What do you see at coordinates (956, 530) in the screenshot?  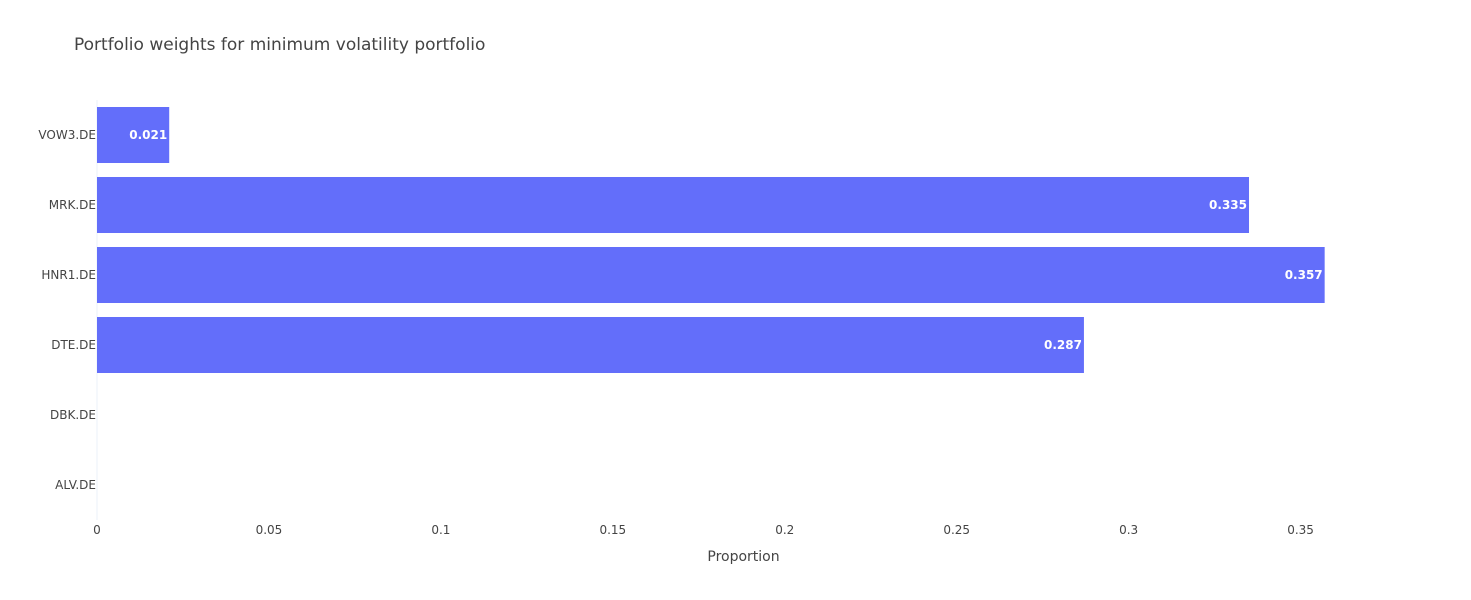 I see `x-tick-label: 0.25` at bounding box center [956, 530].